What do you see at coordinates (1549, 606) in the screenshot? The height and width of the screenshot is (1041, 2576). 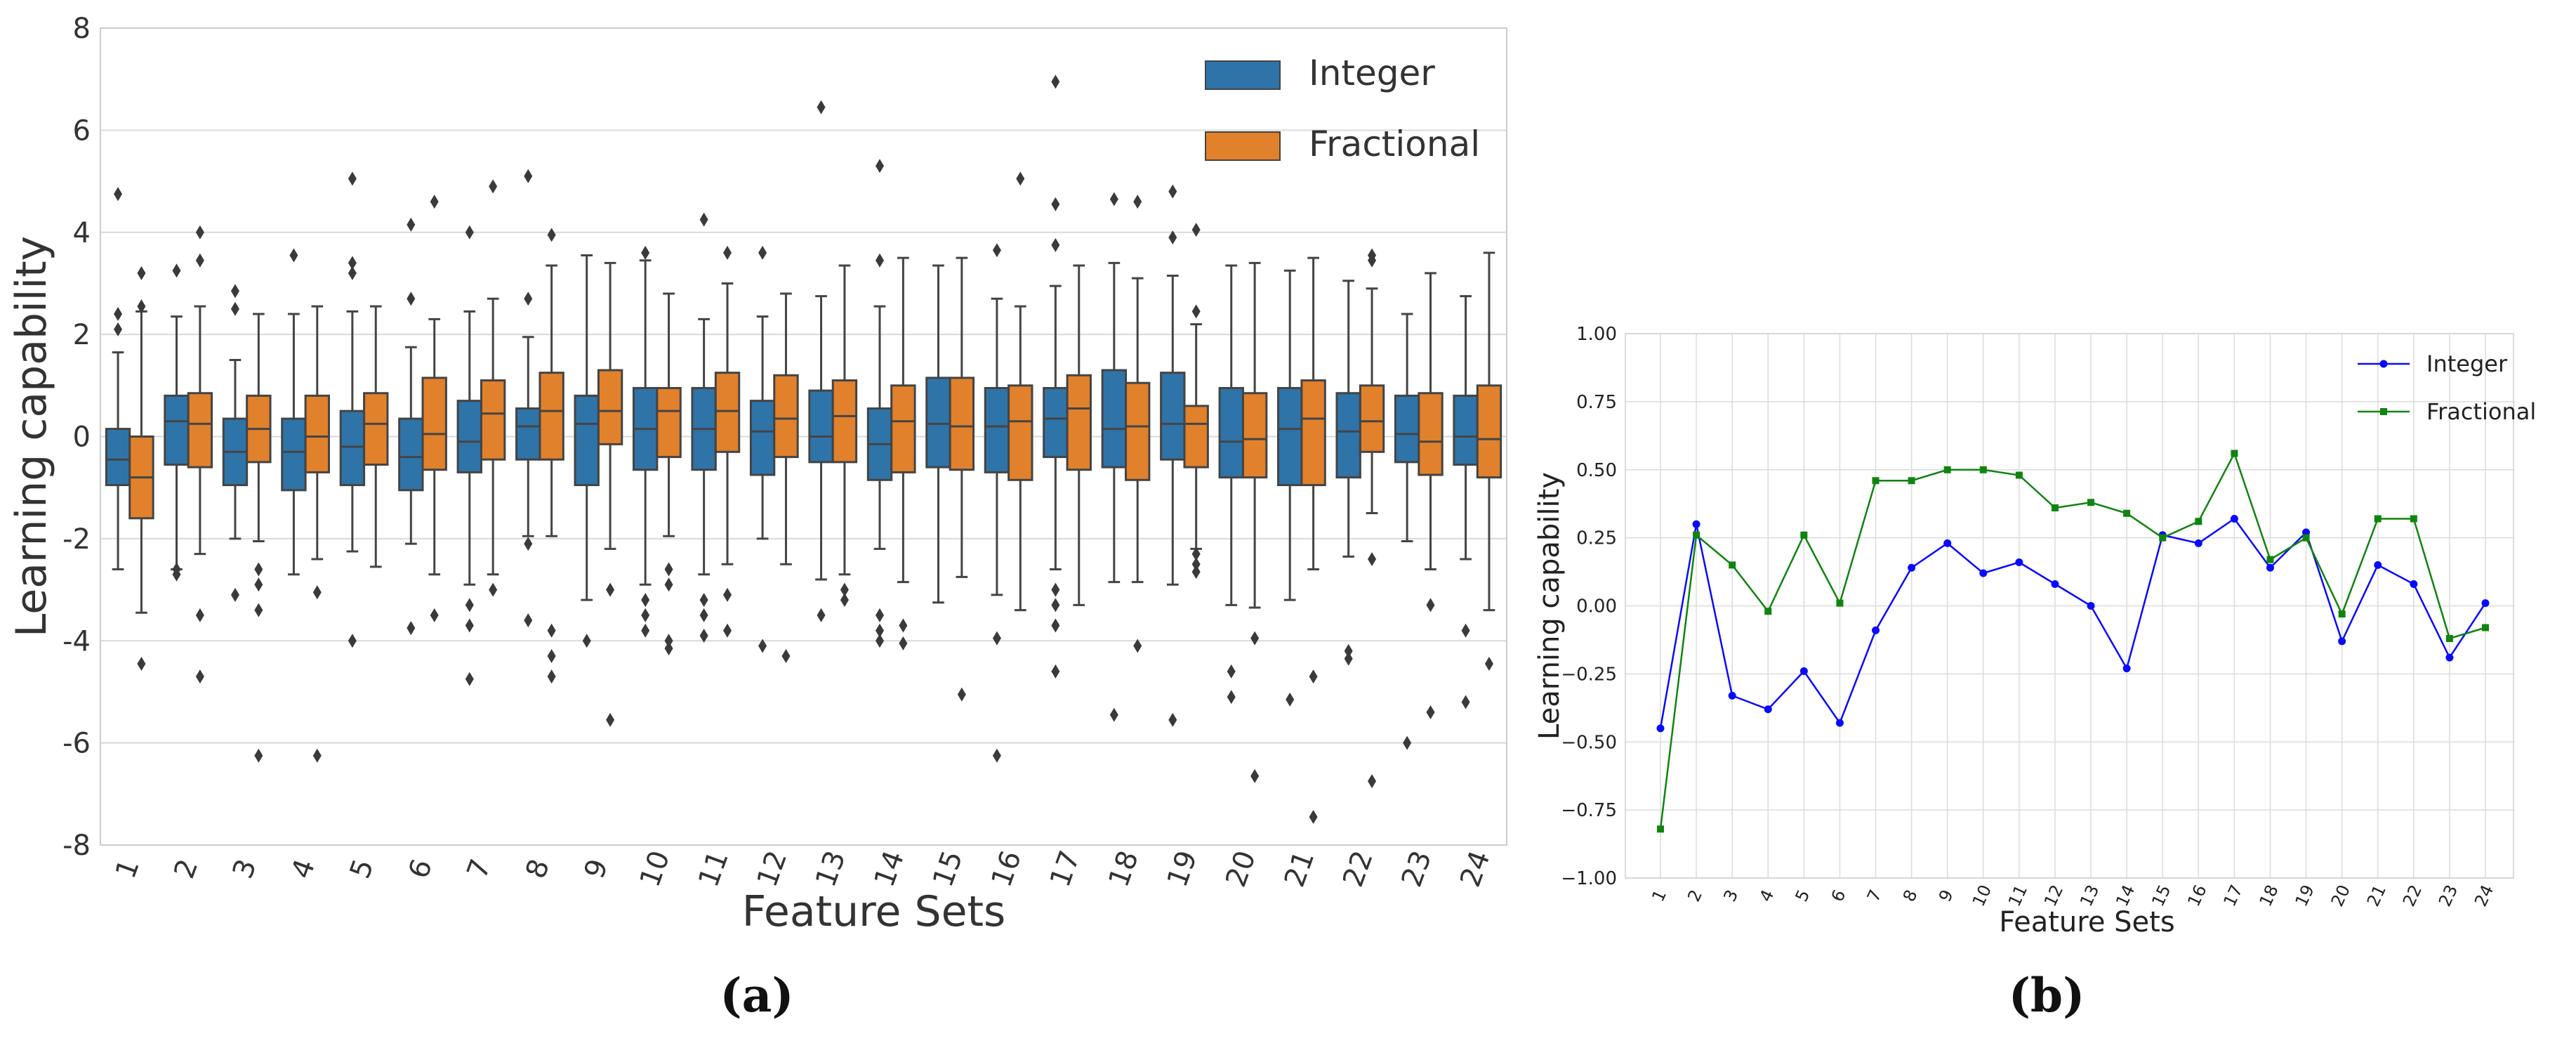 I see `y-axis-label: Learning capability` at bounding box center [1549, 606].